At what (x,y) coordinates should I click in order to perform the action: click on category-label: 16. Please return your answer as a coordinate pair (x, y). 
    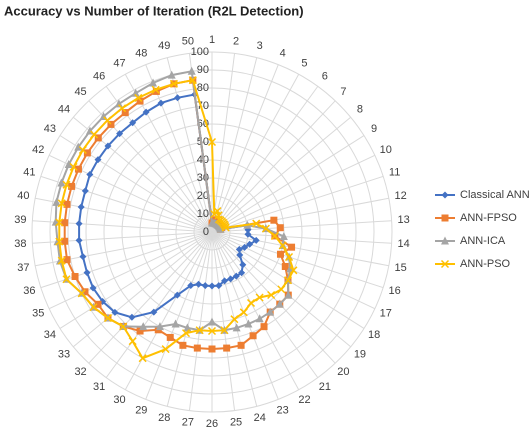
    Looking at the image, I should click on (394, 291).